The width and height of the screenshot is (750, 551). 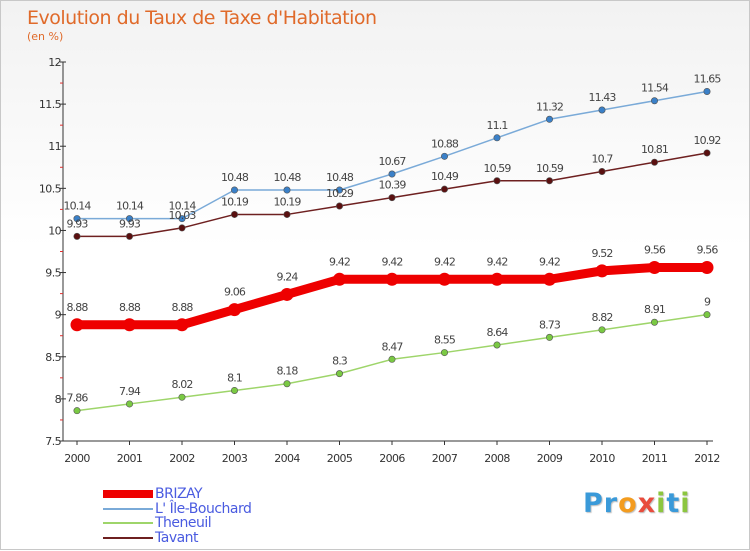 What do you see at coordinates (637, 503) in the screenshot?
I see `proxiti-logo: Proxiti` at bounding box center [637, 503].